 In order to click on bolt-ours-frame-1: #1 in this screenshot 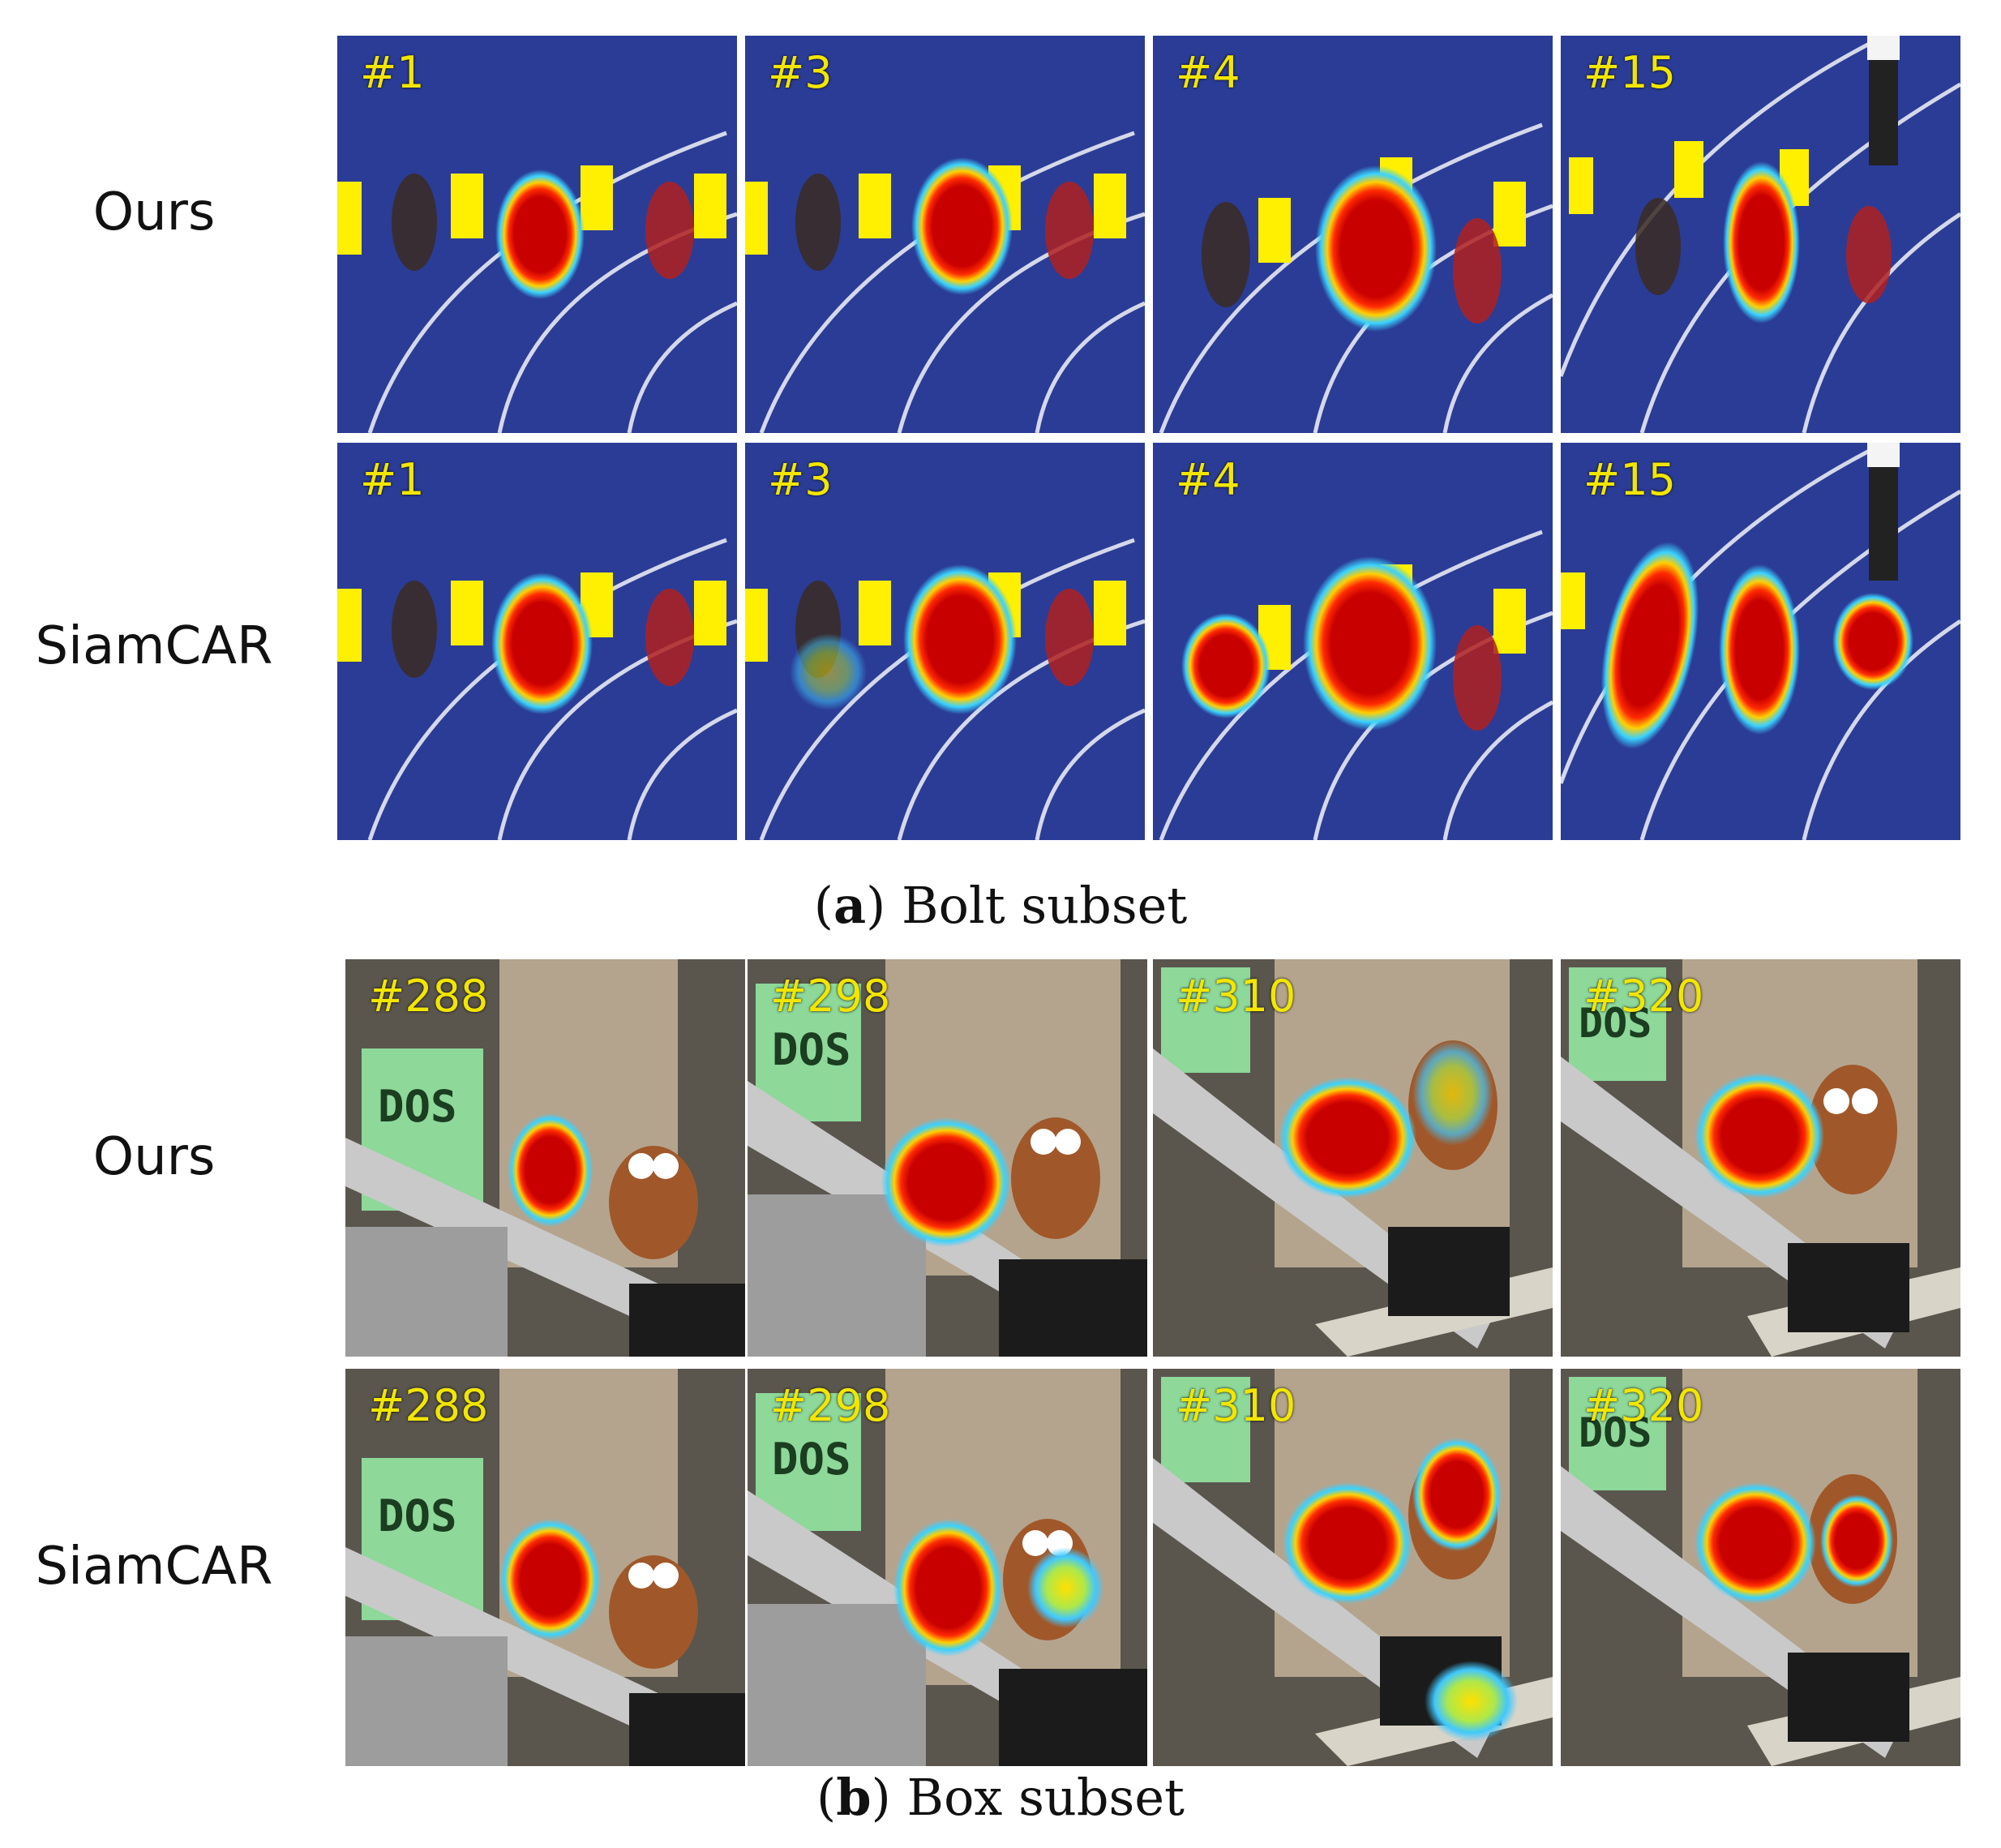, I will do `click(537, 234)`.